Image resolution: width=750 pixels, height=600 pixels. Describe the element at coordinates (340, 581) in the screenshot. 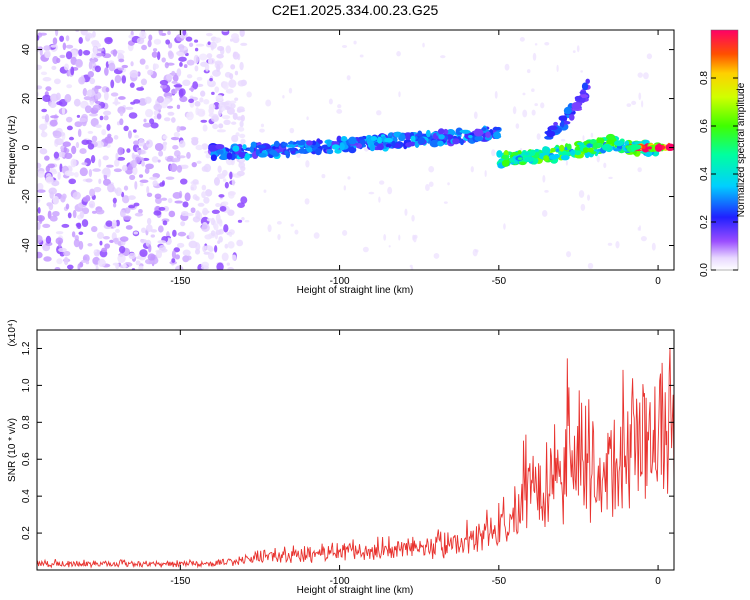

I see `x-tick-label: -100` at that location.